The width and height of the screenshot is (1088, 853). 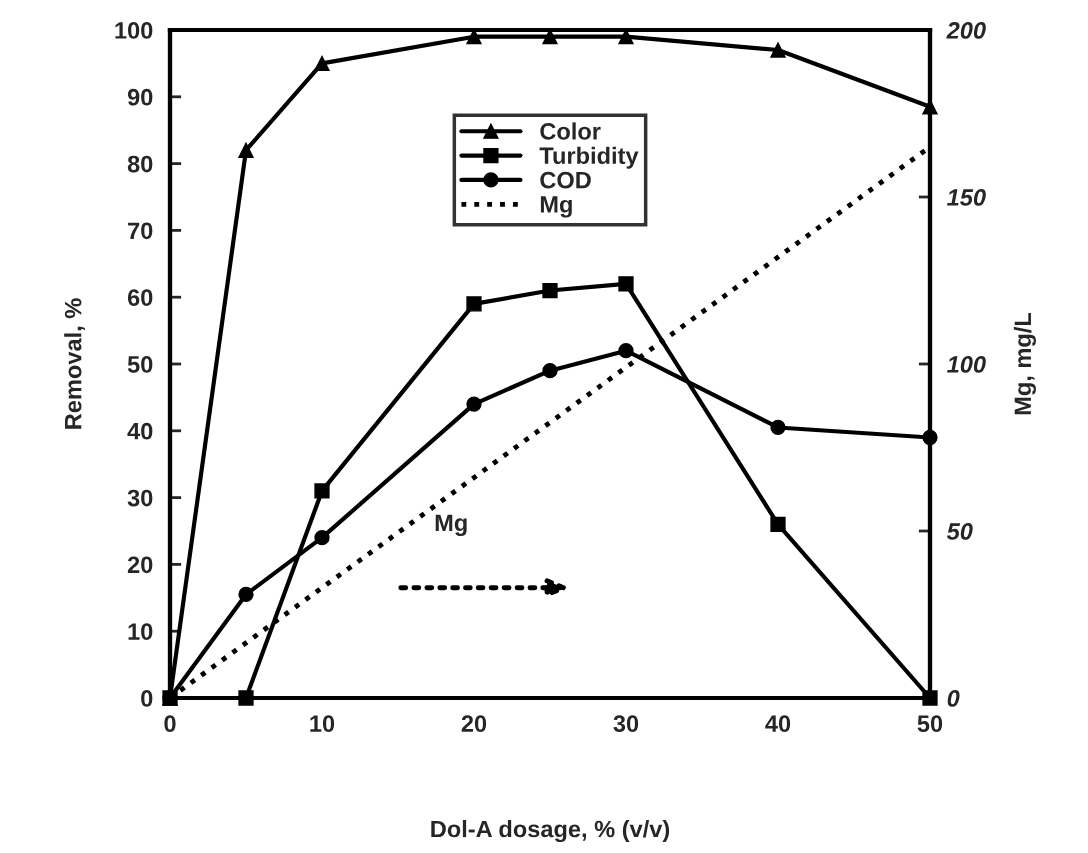 I want to click on y-axis-title: Removal, %, so click(x=74, y=363).